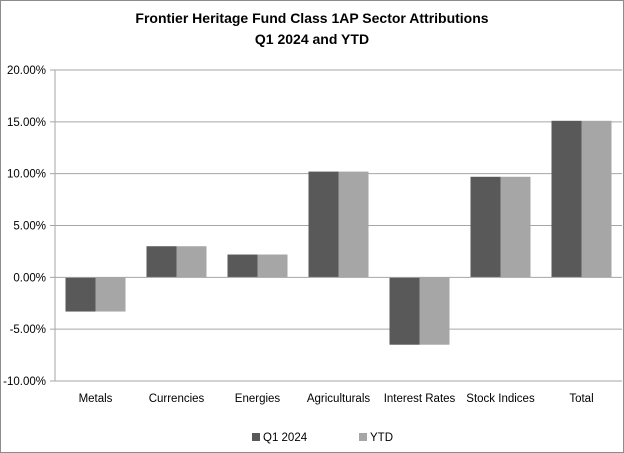 This screenshot has height=453, width=624. Describe the element at coordinates (161, 262) in the screenshot. I see `bar-currencies-q1-2024` at that location.